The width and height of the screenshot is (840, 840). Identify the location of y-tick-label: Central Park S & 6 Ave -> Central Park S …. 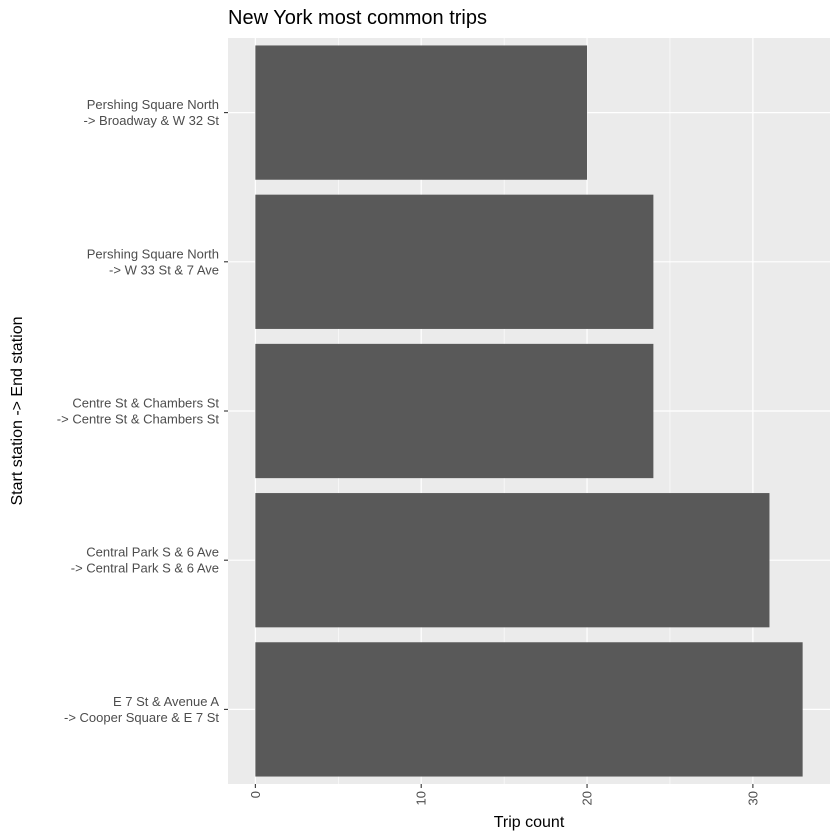
(145, 560).